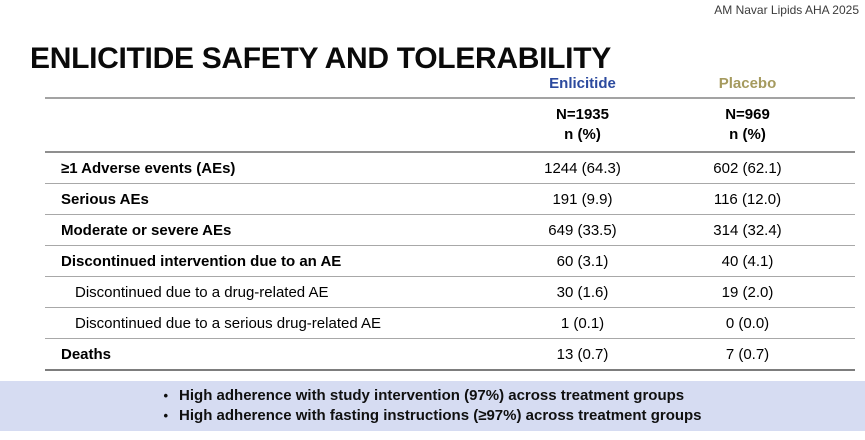 This screenshot has width=865, height=440. Describe the element at coordinates (265, 167) in the screenshot. I see `row-label: ≥1 Adverse events (AEs)` at that location.